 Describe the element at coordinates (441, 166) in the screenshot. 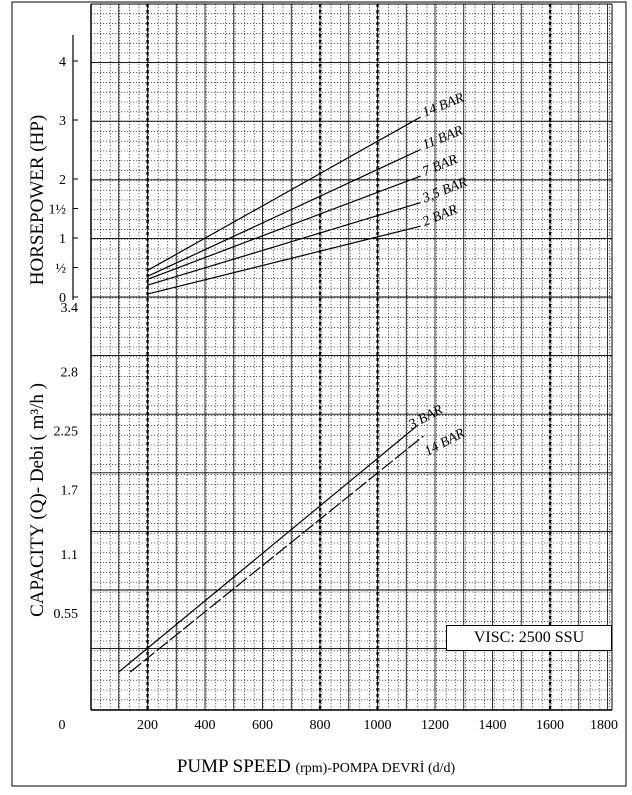

I see `horsepower-series-label: 7 BAR` at that location.